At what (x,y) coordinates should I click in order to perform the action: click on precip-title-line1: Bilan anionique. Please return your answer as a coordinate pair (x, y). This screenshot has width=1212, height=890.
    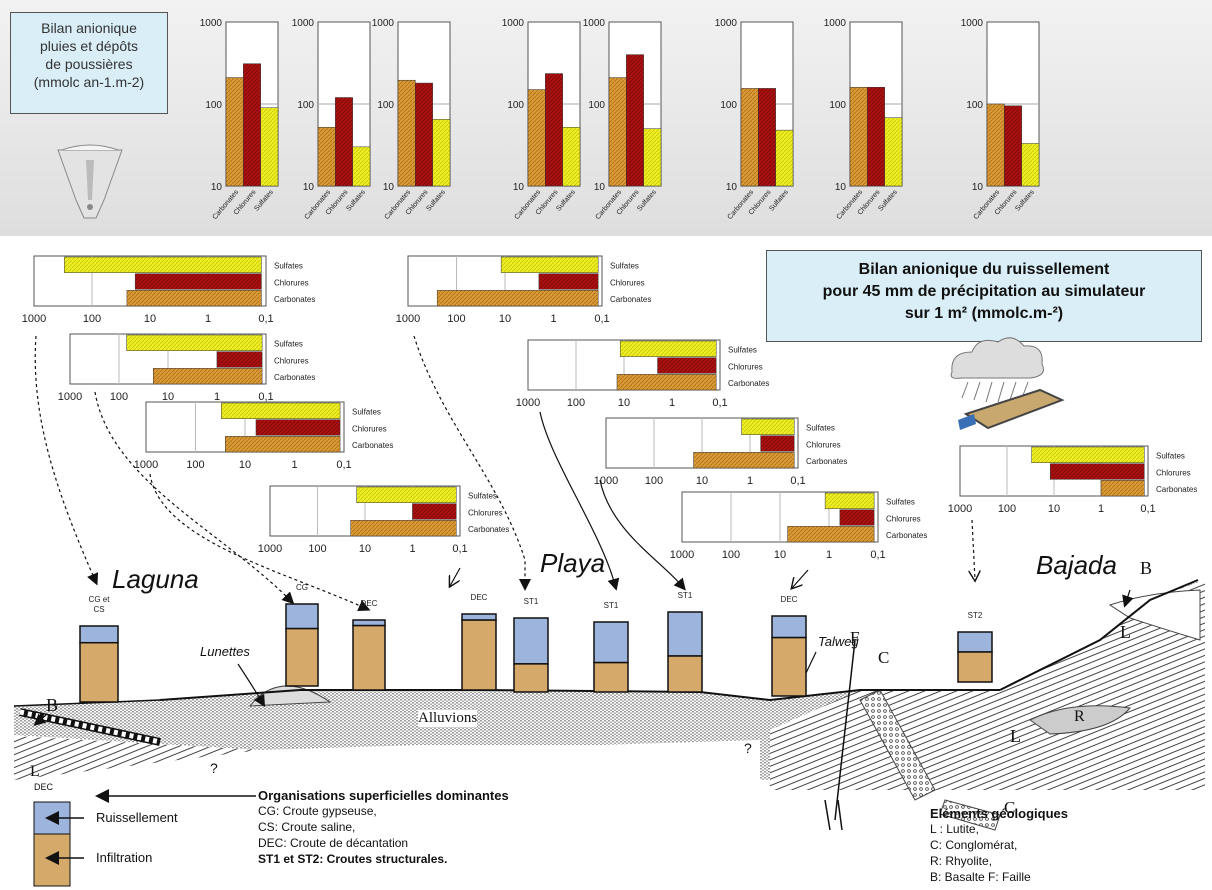
    Looking at the image, I should click on (89, 28).